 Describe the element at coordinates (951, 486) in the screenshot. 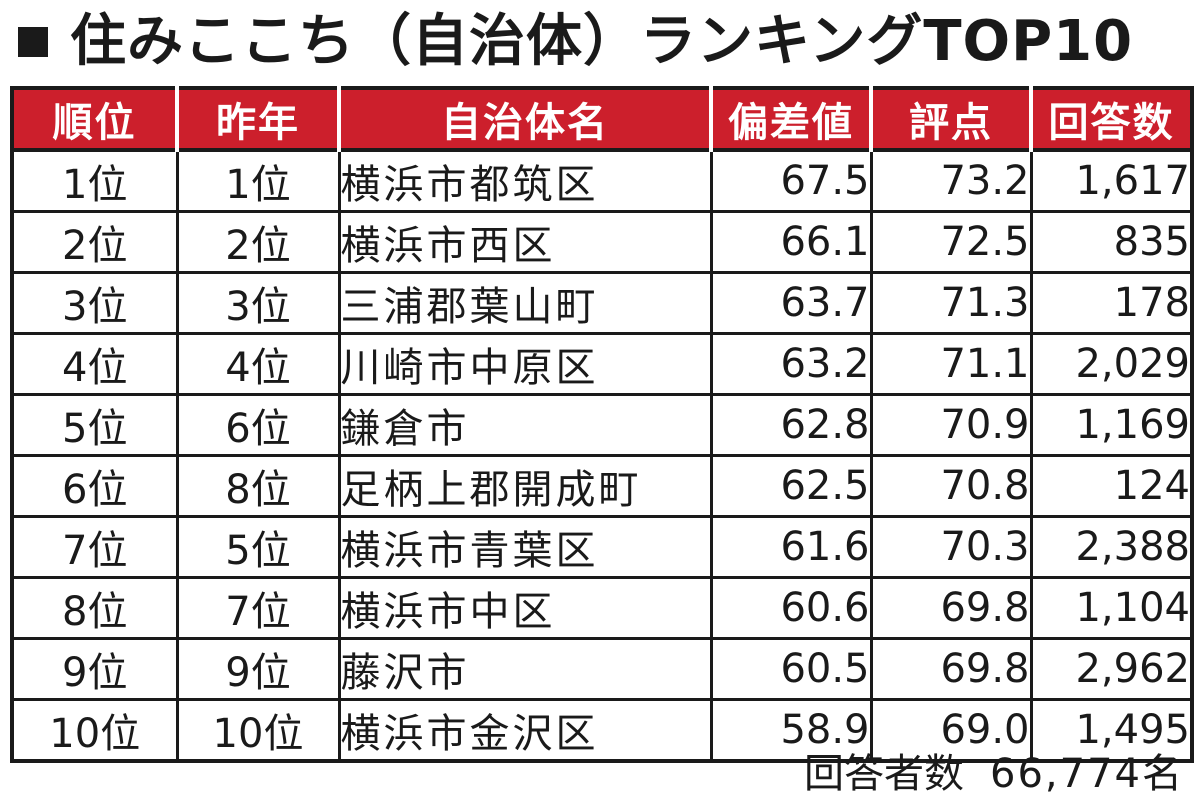

I see `cell-rating: 70.8` at that location.